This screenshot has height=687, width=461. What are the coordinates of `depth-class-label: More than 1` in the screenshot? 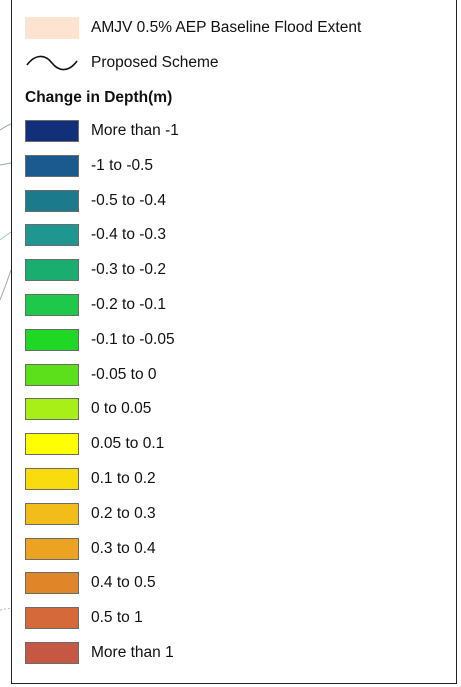 It's located at (132, 652).